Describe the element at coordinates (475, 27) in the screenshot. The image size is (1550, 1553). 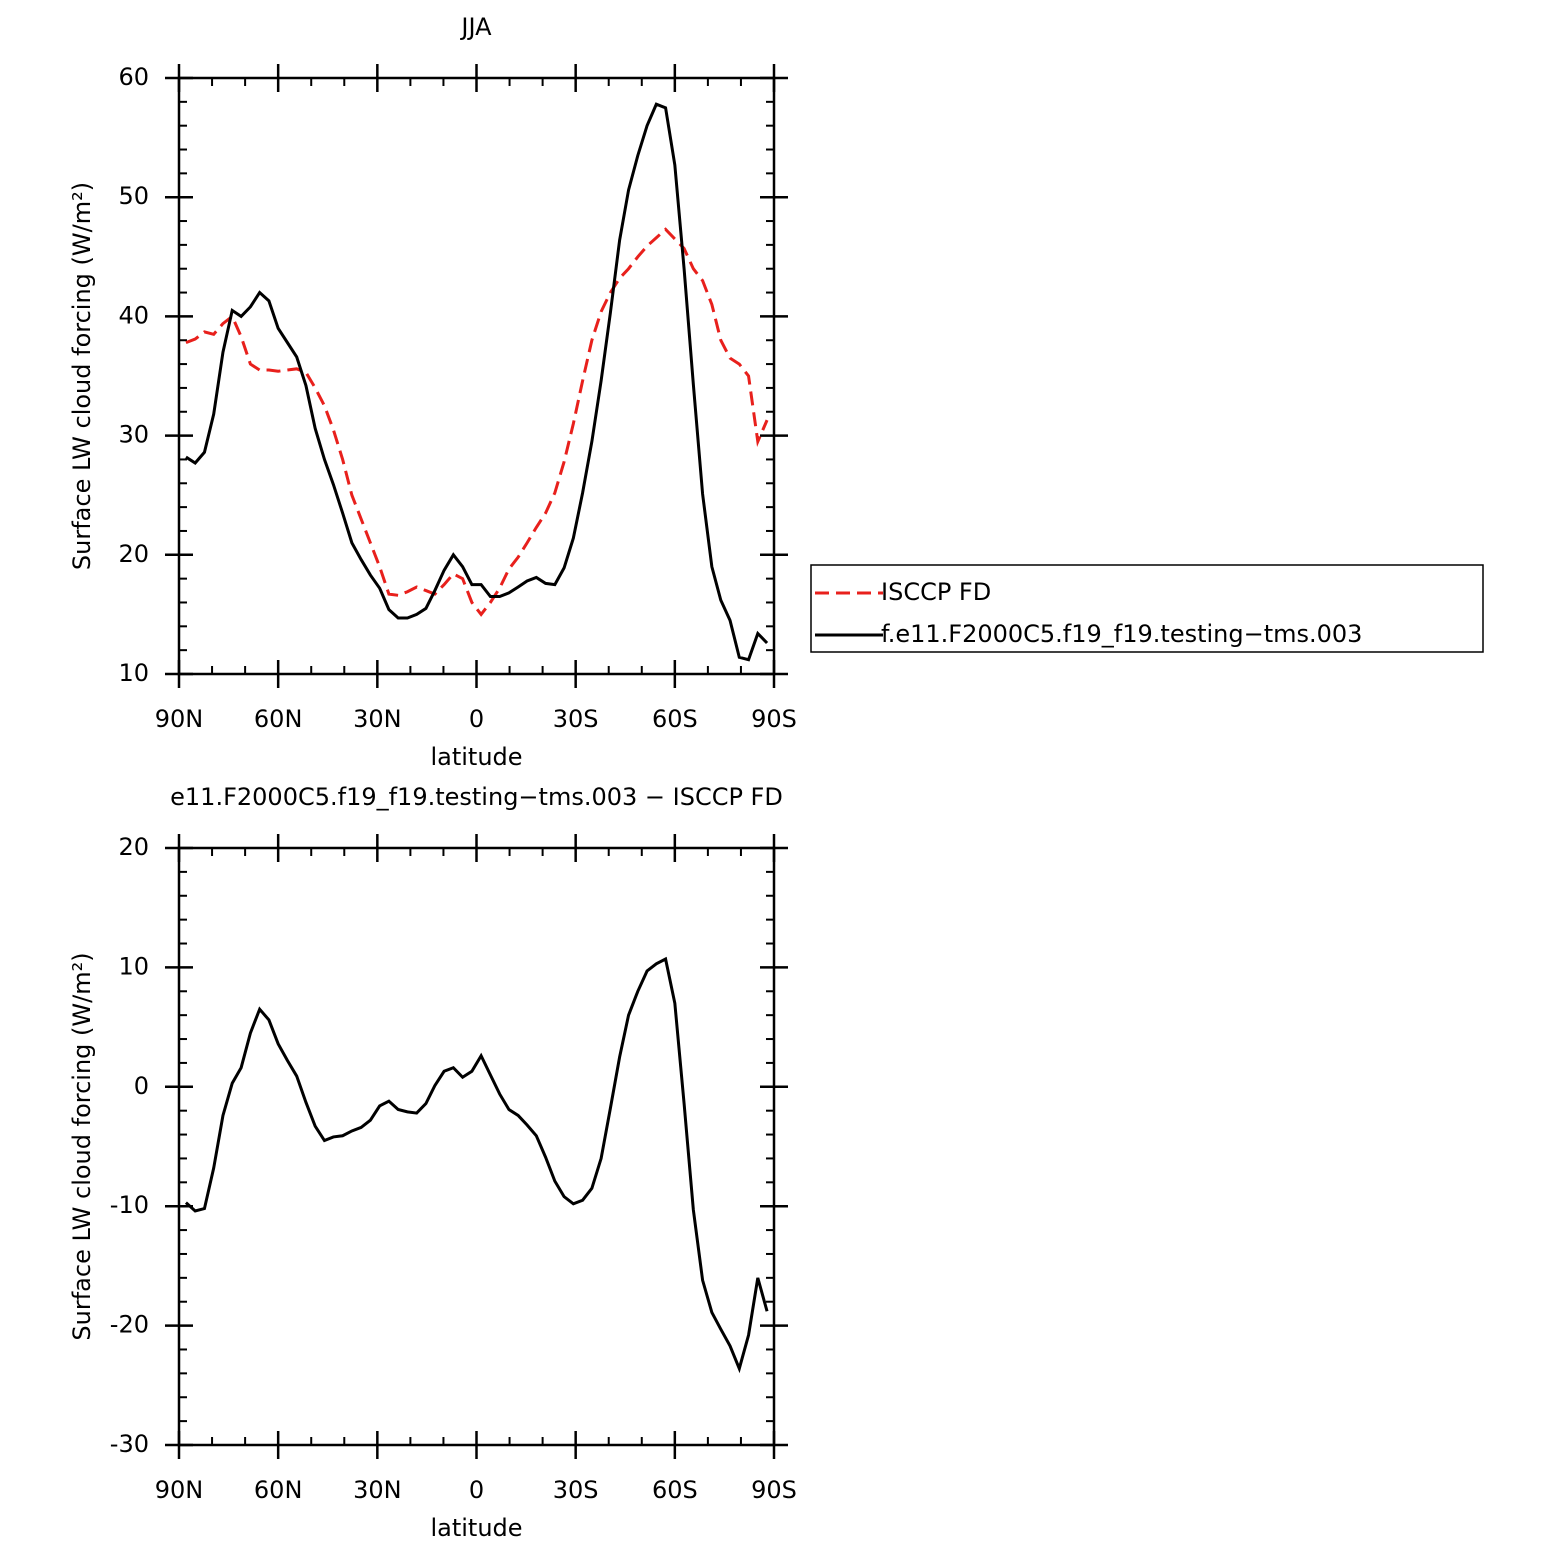
I see `chart-title: JJA` at that location.